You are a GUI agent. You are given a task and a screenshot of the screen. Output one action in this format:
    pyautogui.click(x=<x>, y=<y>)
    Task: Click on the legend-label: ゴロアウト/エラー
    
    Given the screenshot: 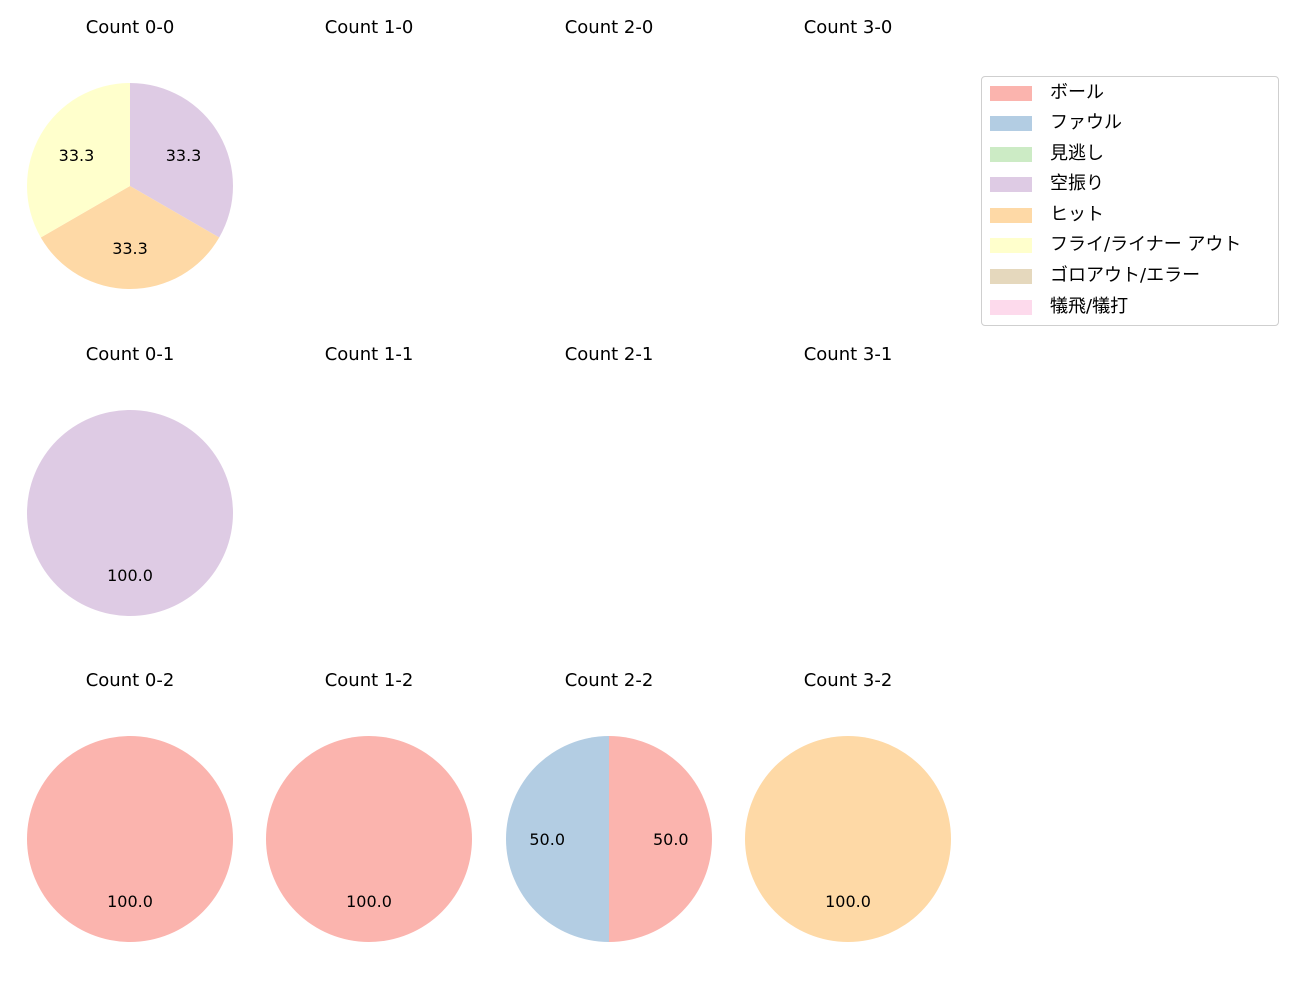 What is the action you would take?
    pyautogui.click(x=1125, y=275)
    